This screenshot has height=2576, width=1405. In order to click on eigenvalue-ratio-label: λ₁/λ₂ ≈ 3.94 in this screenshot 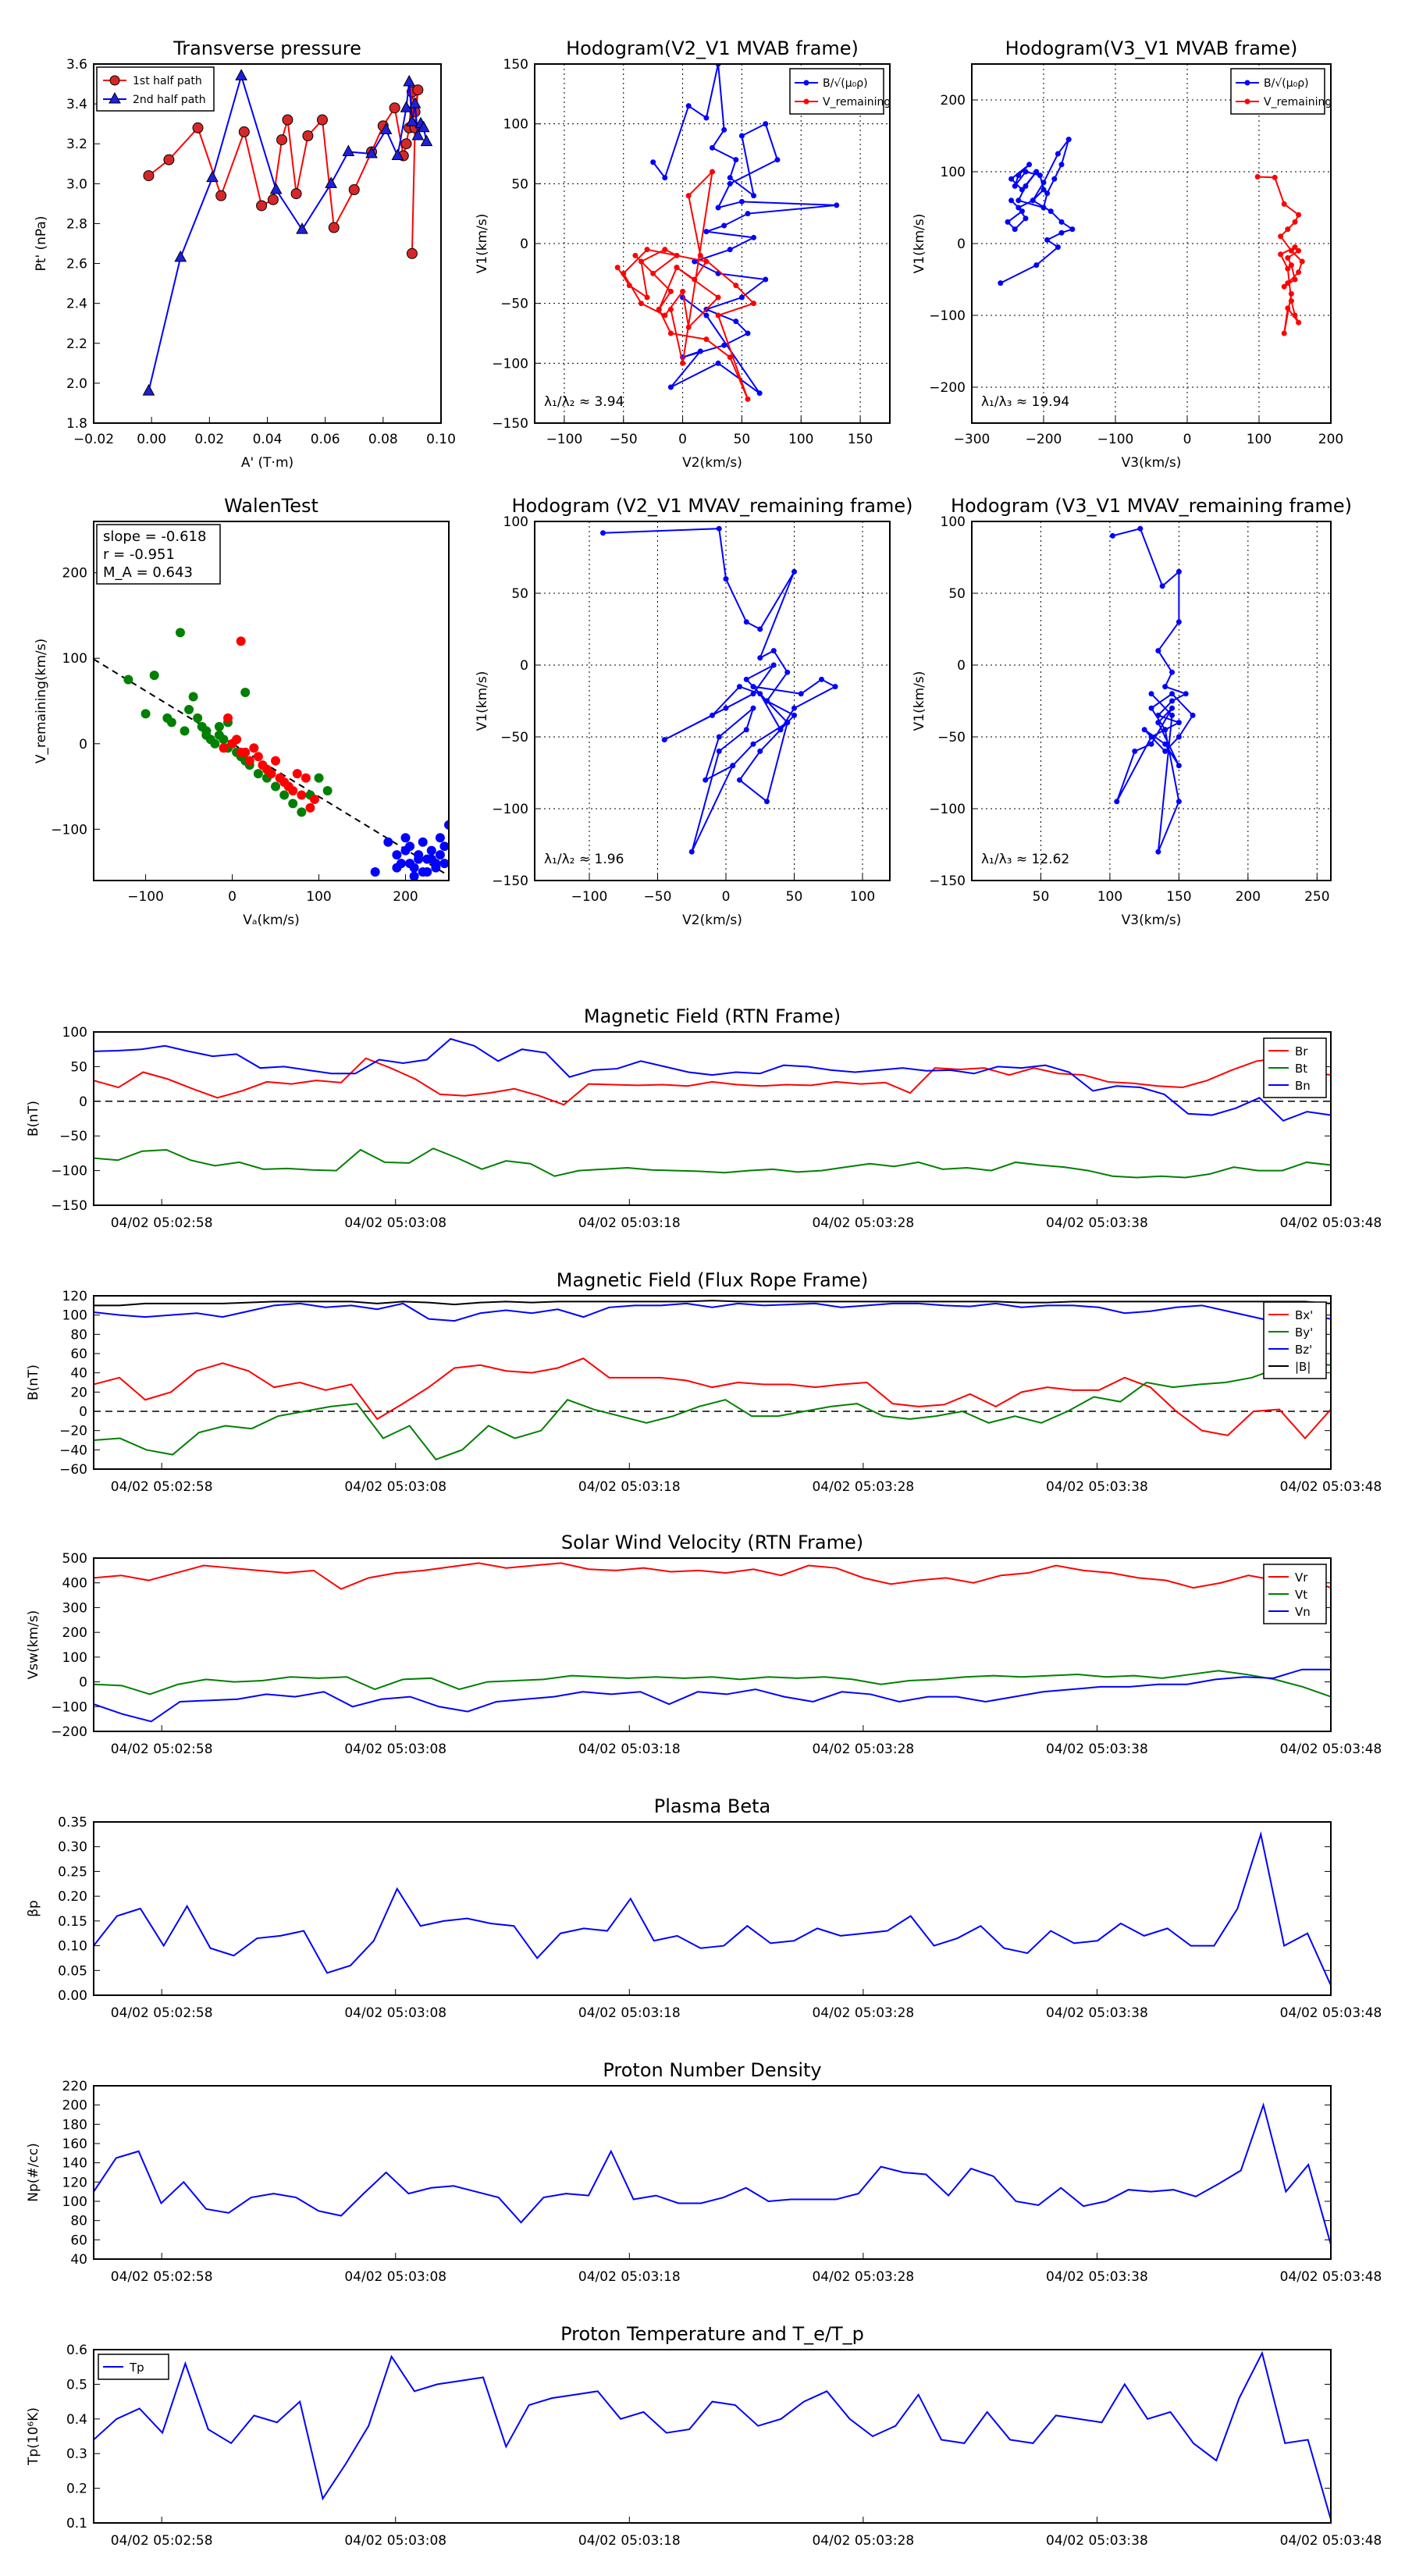, I will do `click(584, 402)`.